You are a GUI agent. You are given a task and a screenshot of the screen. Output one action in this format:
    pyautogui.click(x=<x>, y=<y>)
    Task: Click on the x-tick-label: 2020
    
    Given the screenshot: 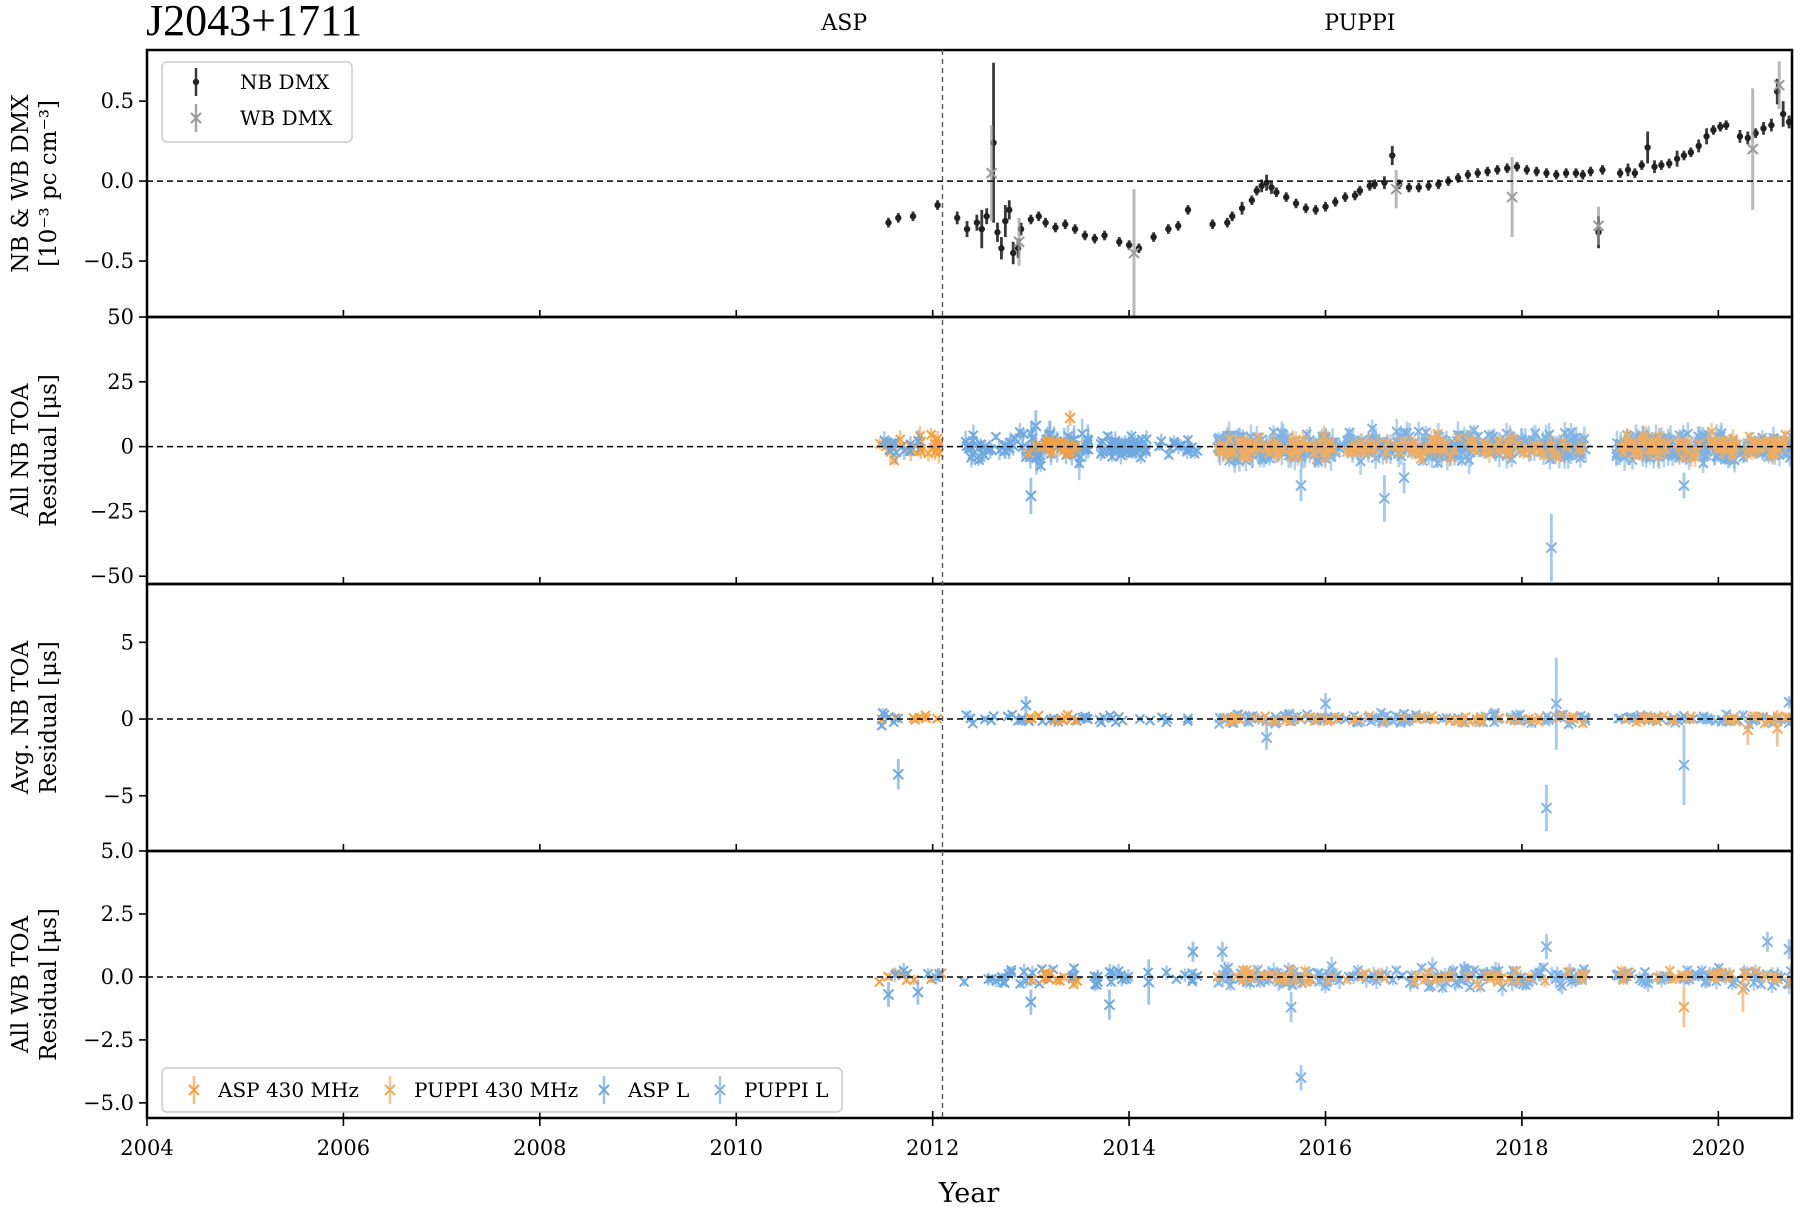 What is the action you would take?
    pyautogui.click(x=1718, y=1148)
    